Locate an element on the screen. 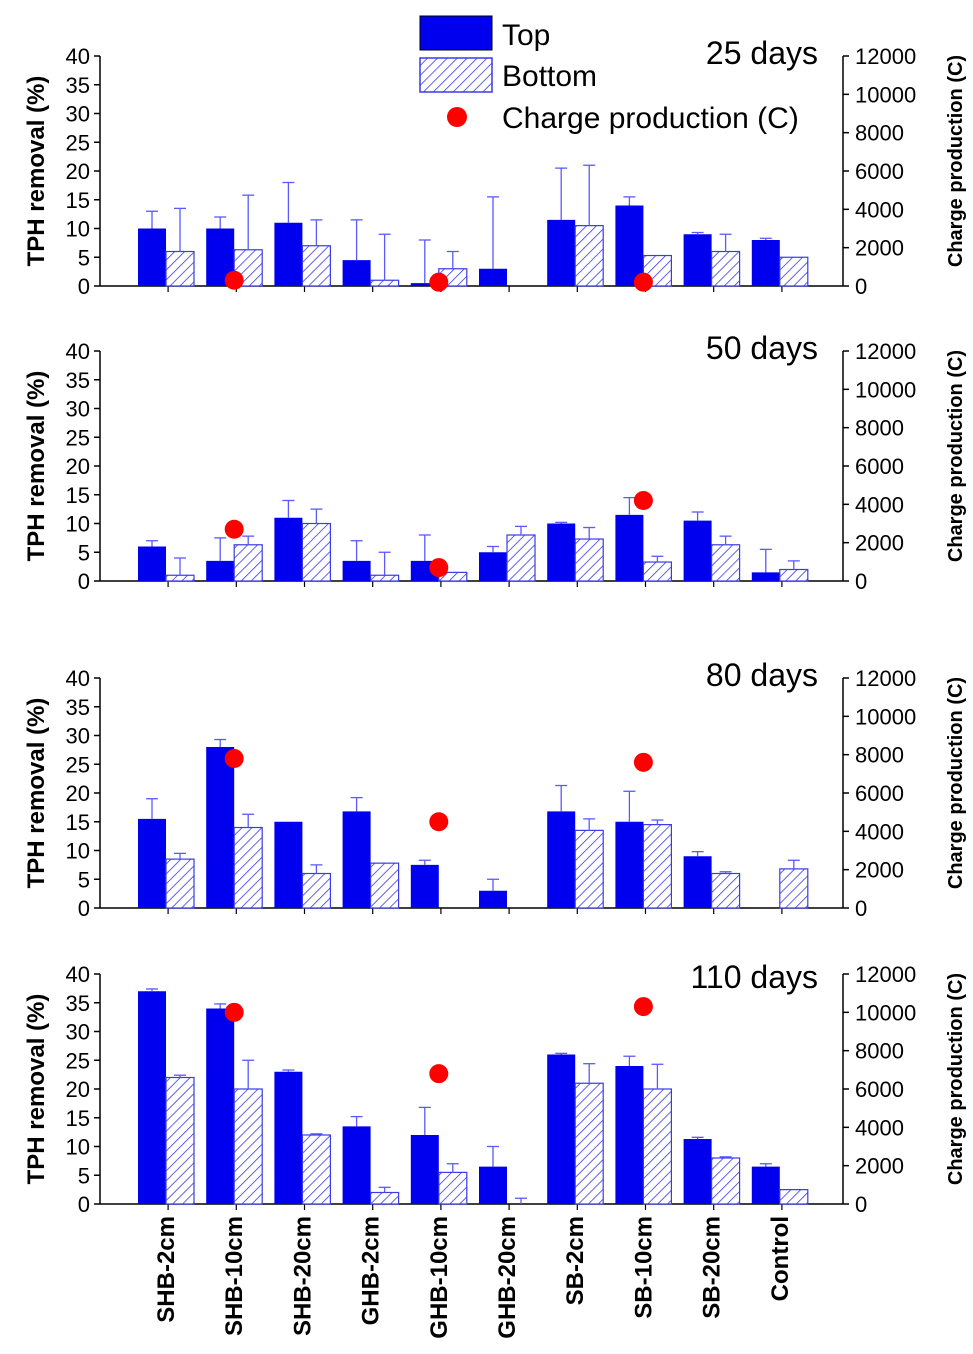 This screenshot has width=973, height=1354. panel-title: 25 days is located at coordinates (762, 53).